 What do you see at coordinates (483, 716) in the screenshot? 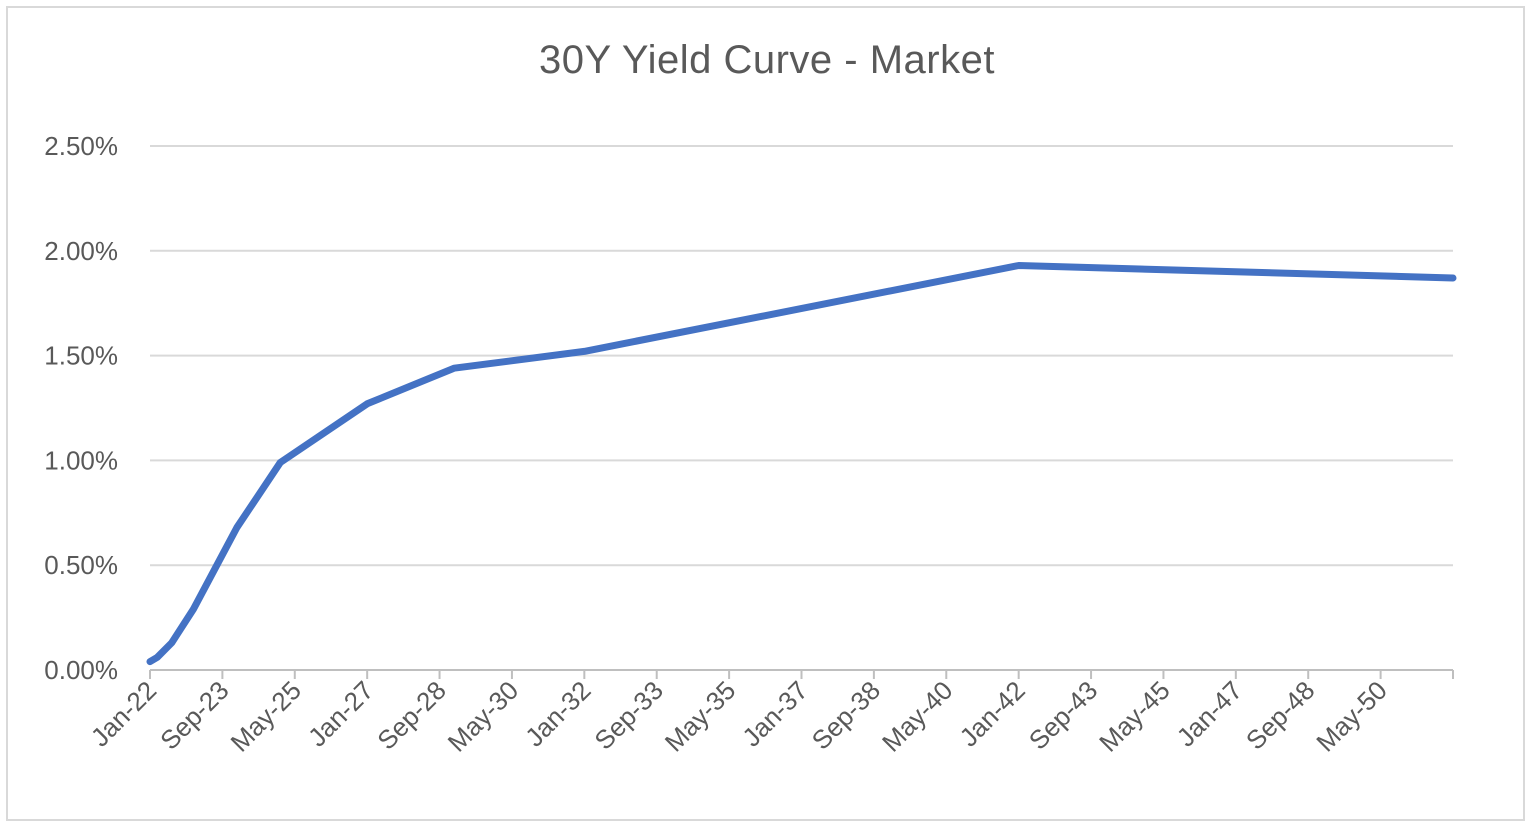
I see `x-tick-label: May-30` at bounding box center [483, 716].